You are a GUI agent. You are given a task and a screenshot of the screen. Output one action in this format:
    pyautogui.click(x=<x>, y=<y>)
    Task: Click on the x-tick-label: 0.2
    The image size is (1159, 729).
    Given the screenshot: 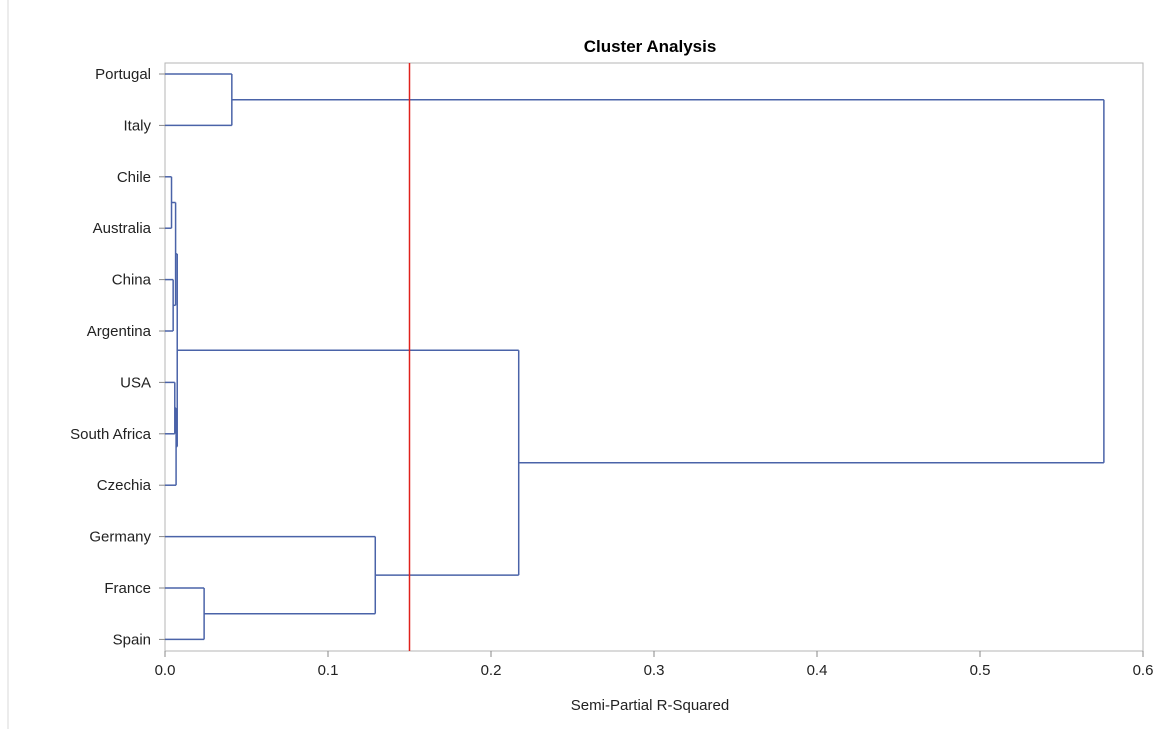 What is the action you would take?
    pyautogui.click(x=491, y=670)
    